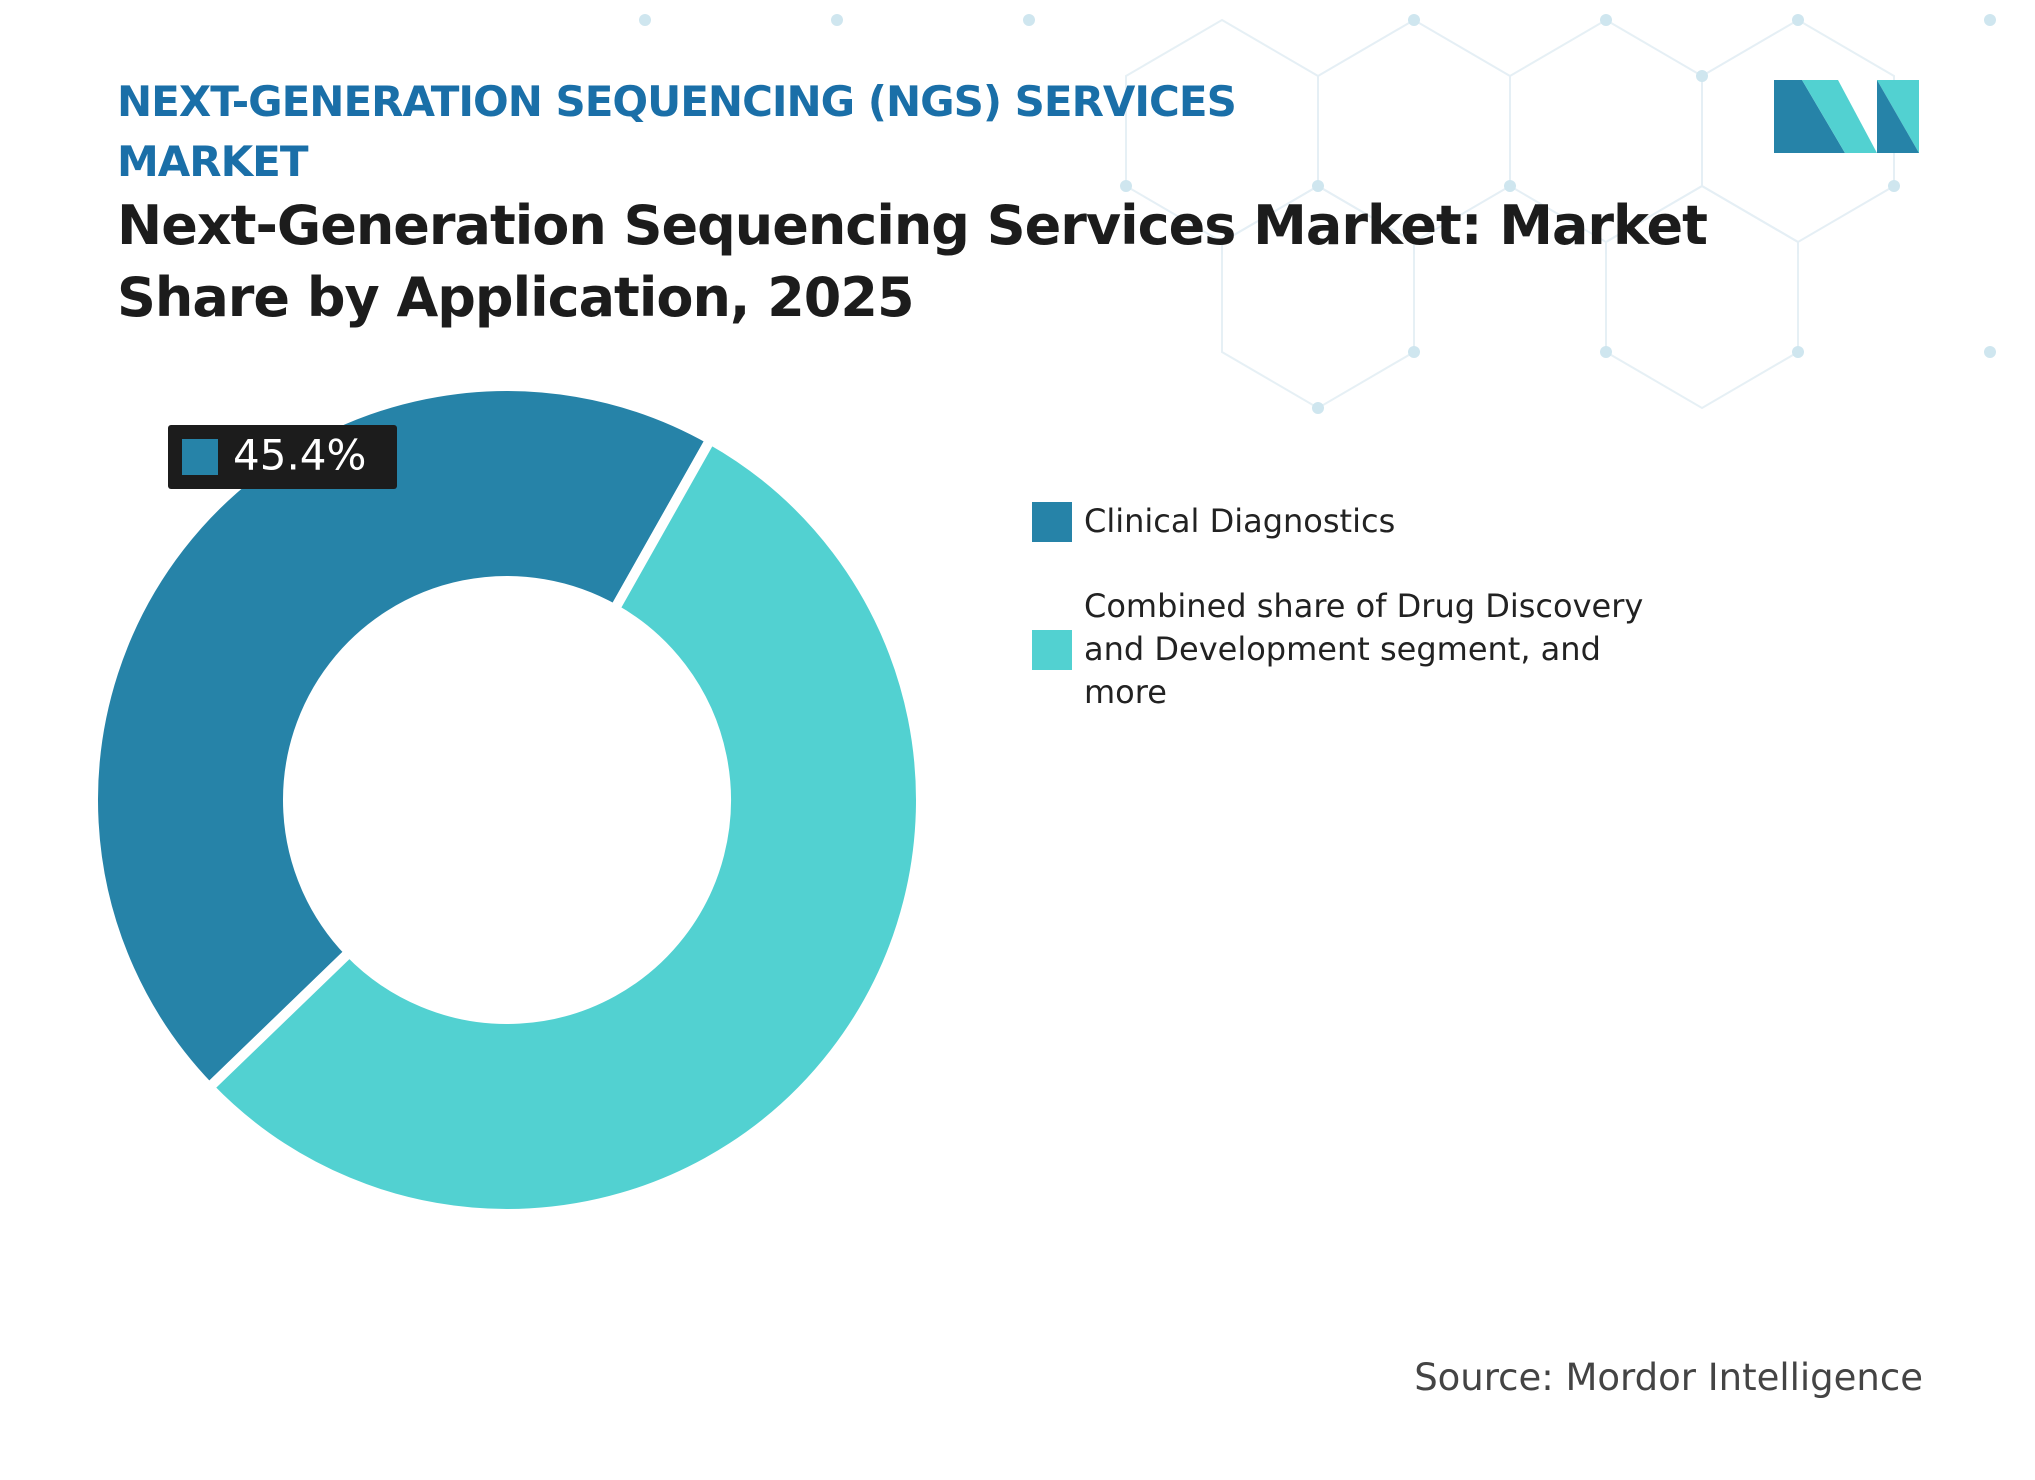 The image size is (2035, 1480). Describe the element at coordinates (1240, 521) in the screenshot. I see `legend-label: Clinical Diagnostics` at that location.